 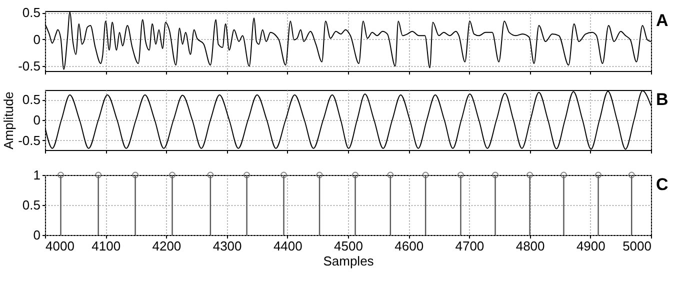 What do you see at coordinates (591, 246) in the screenshot?
I see `x-tick-label: 4900` at bounding box center [591, 246].